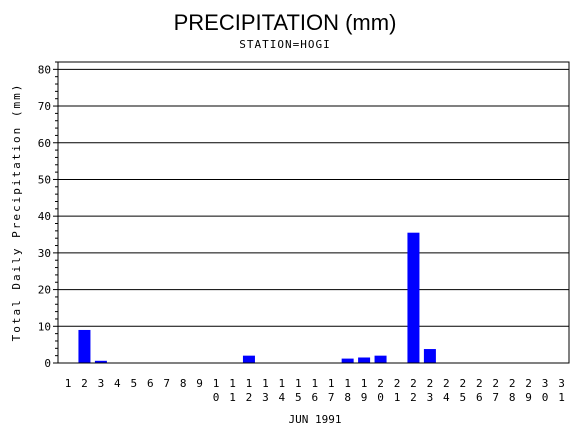  I want to click on x-tick-label-2: 2, so click(84, 383).